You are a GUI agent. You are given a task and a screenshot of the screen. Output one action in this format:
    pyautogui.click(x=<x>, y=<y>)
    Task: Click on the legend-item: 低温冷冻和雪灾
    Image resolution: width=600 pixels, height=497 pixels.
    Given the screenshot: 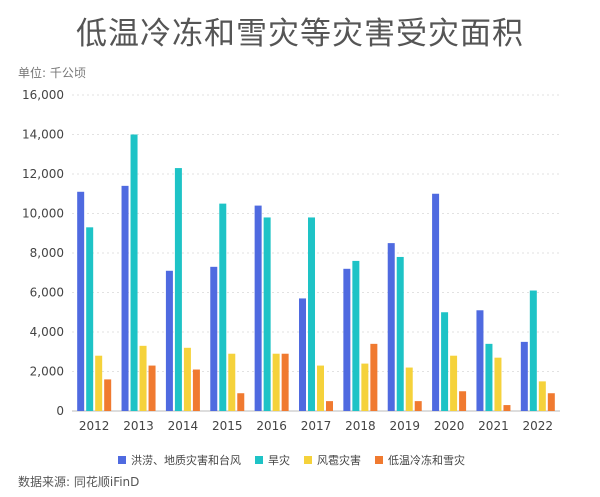 What is the action you would take?
    pyautogui.click(x=420, y=460)
    